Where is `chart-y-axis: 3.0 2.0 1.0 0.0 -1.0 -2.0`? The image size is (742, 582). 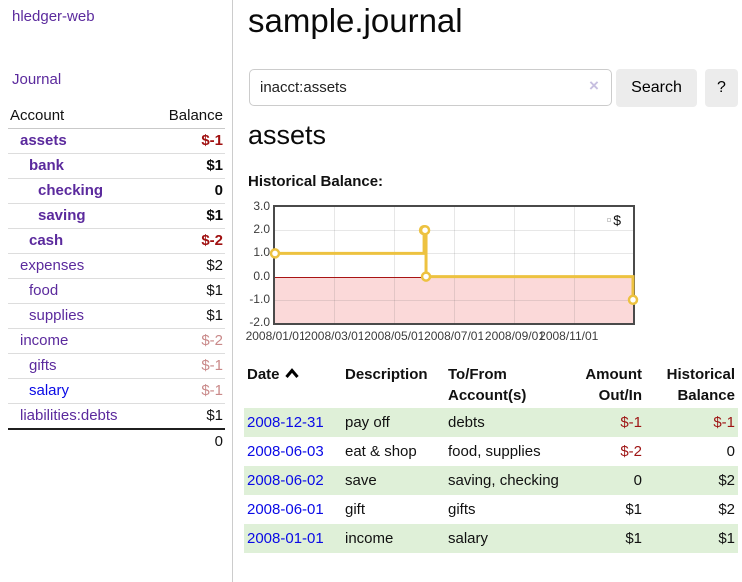 chart-y-axis: 3.0 2.0 1.0 0.0 -1.0 -2.0 is located at coordinates (257, 267).